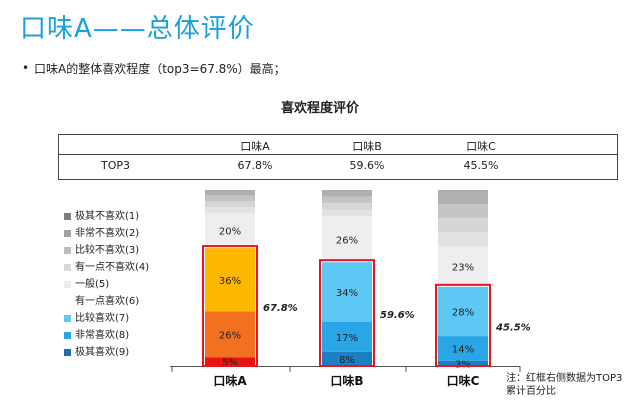 The image size is (640, 404). Describe the element at coordinates (481, 146) in the screenshot. I see `table-header-c: 口味C` at that location.